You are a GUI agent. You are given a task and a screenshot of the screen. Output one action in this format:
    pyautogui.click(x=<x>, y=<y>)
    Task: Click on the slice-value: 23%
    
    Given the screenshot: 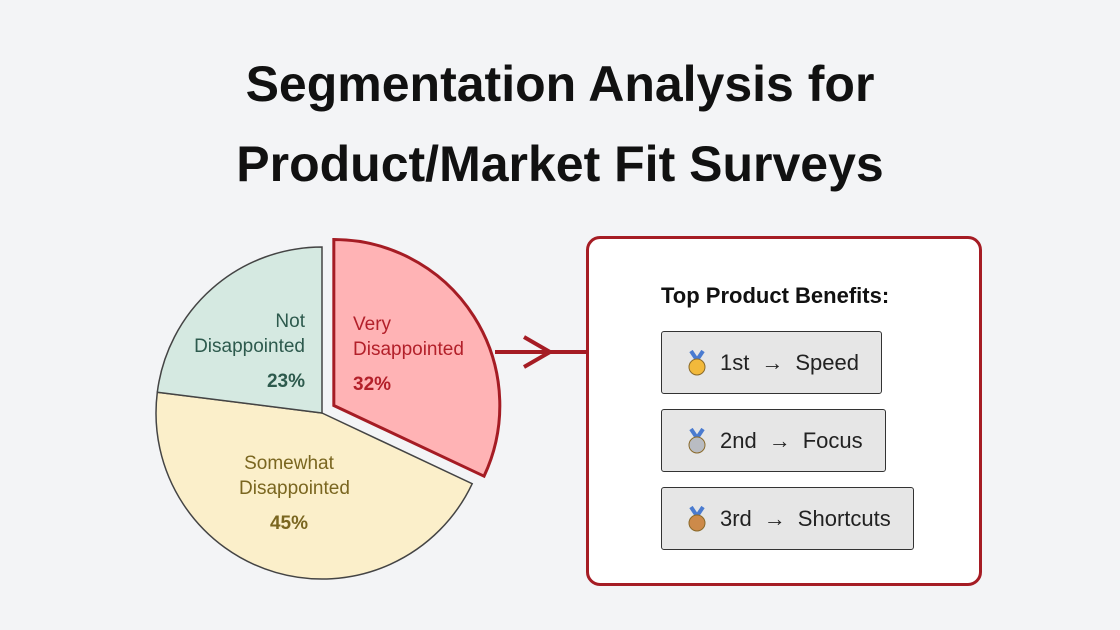 What is the action you would take?
    pyautogui.click(x=285, y=381)
    